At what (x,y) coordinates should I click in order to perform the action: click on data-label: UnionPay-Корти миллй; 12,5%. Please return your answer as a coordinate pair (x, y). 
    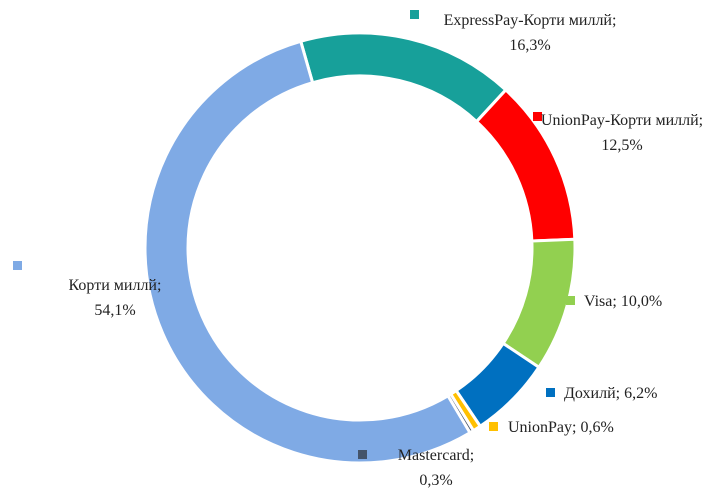
    Looking at the image, I should click on (622, 133).